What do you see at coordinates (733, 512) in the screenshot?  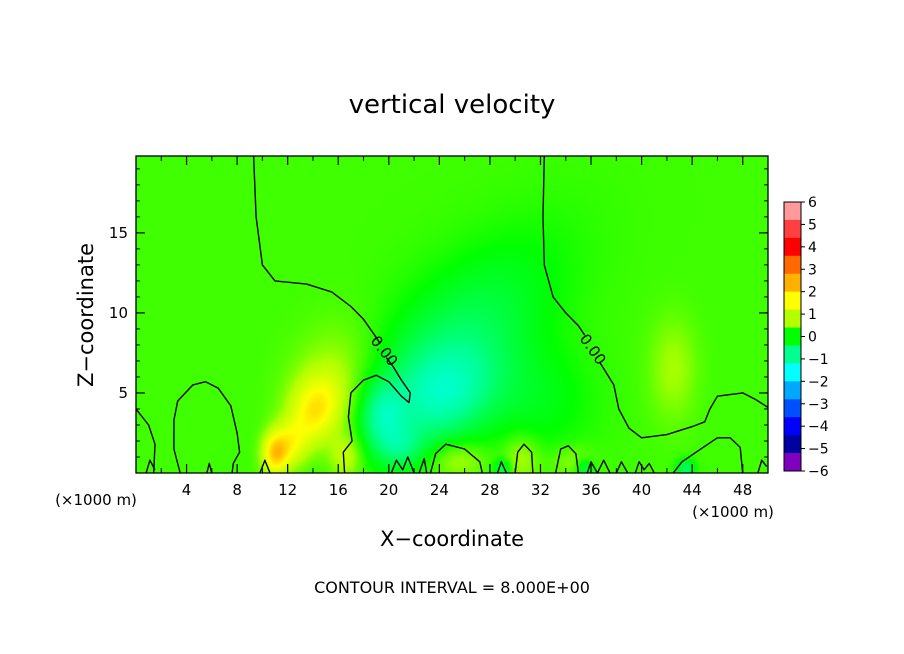 I see `x-axis-unit-right: (×1000 m)` at bounding box center [733, 512].